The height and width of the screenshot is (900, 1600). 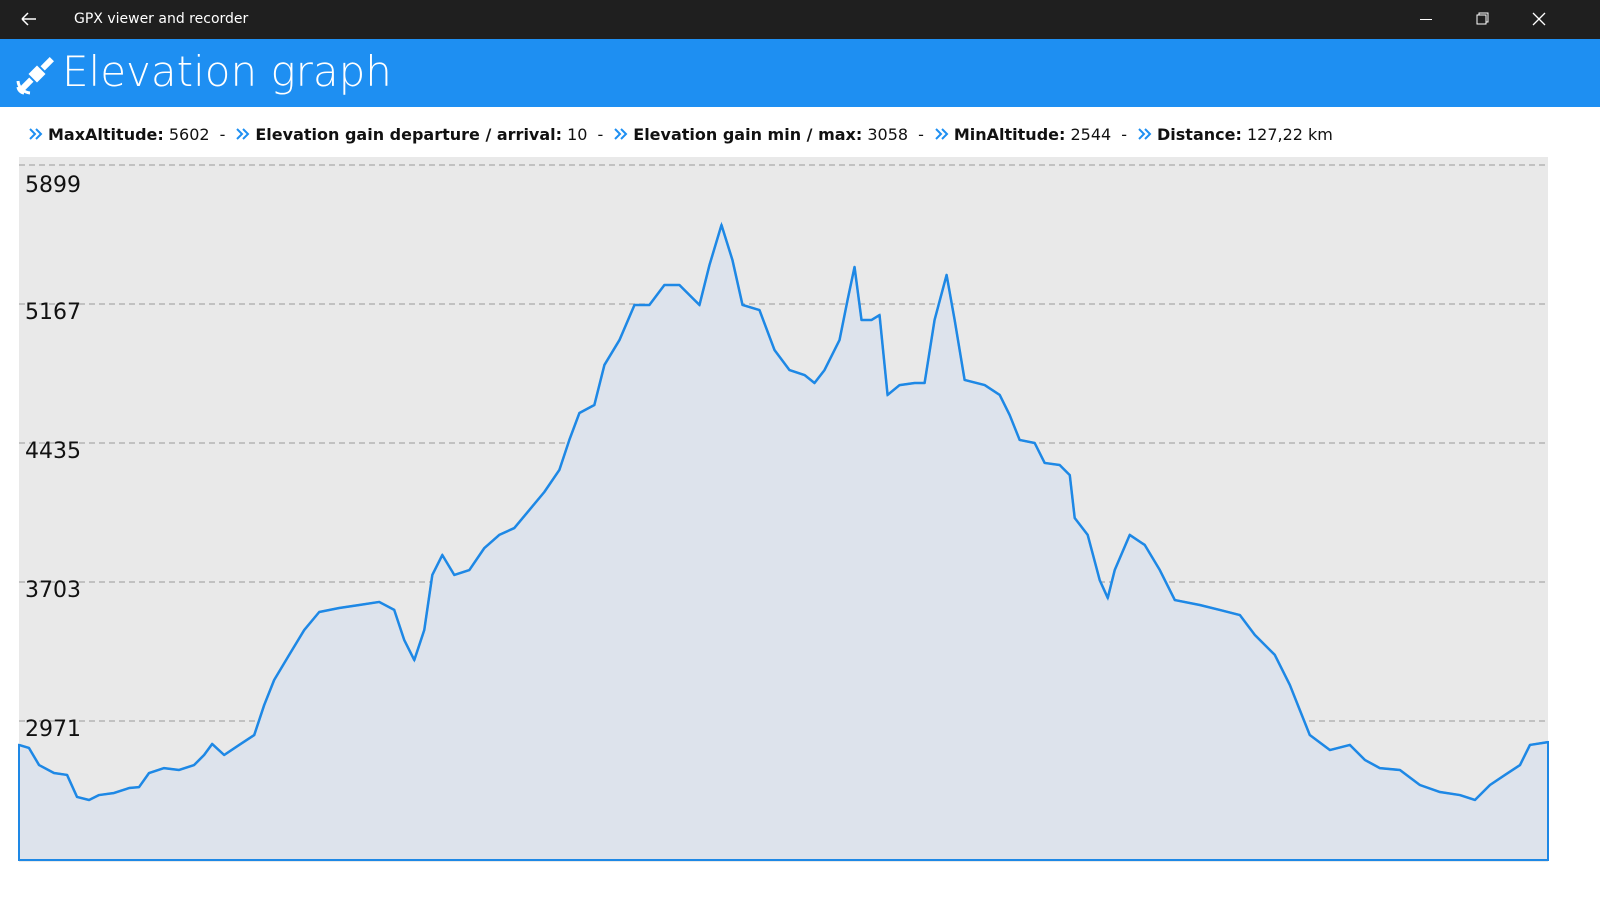 What do you see at coordinates (800, 19) in the screenshot?
I see `title-bar: GPX viewer and recorder` at bounding box center [800, 19].